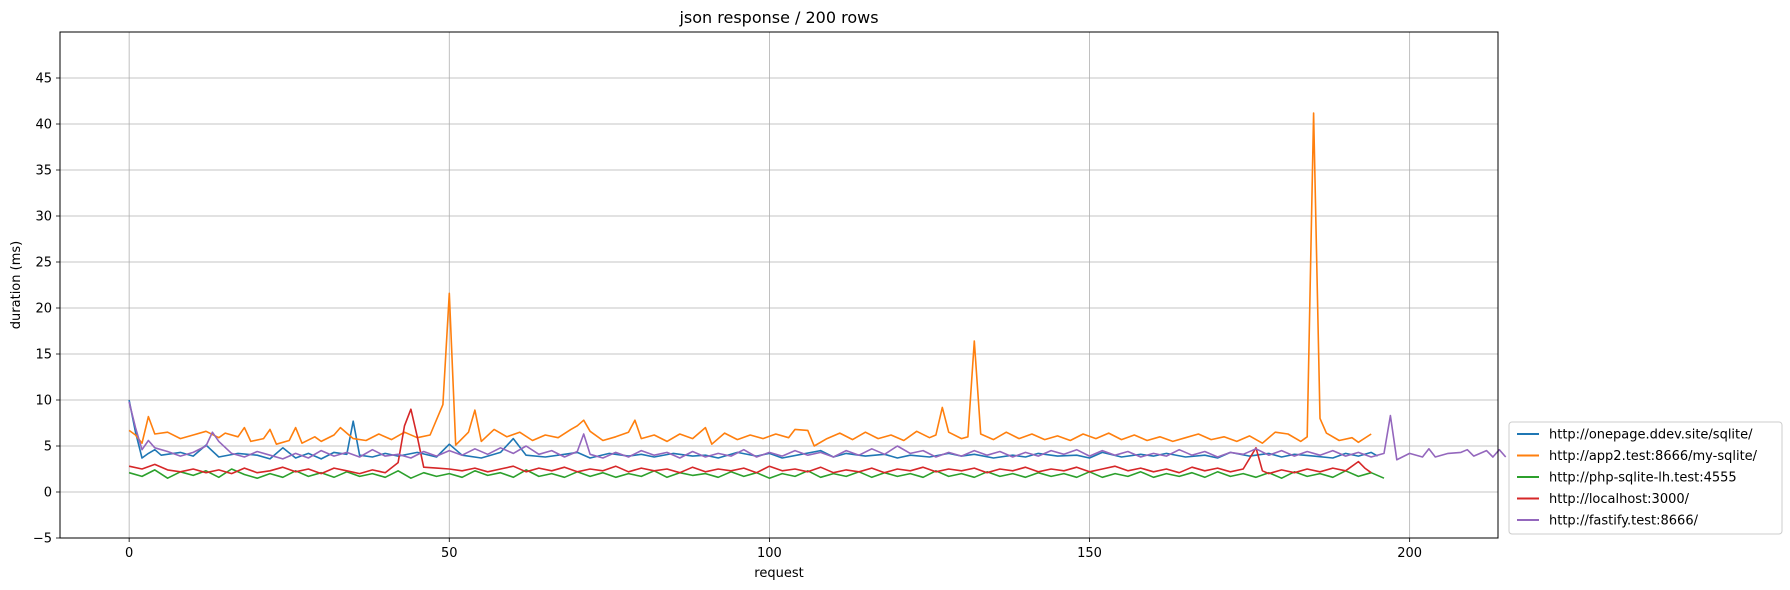 This screenshot has width=1790, height=590. What do you see at coordinates (43, 263) in the screenshot?
I see `y-tick-label: 25` at bounding box center [43, 263].